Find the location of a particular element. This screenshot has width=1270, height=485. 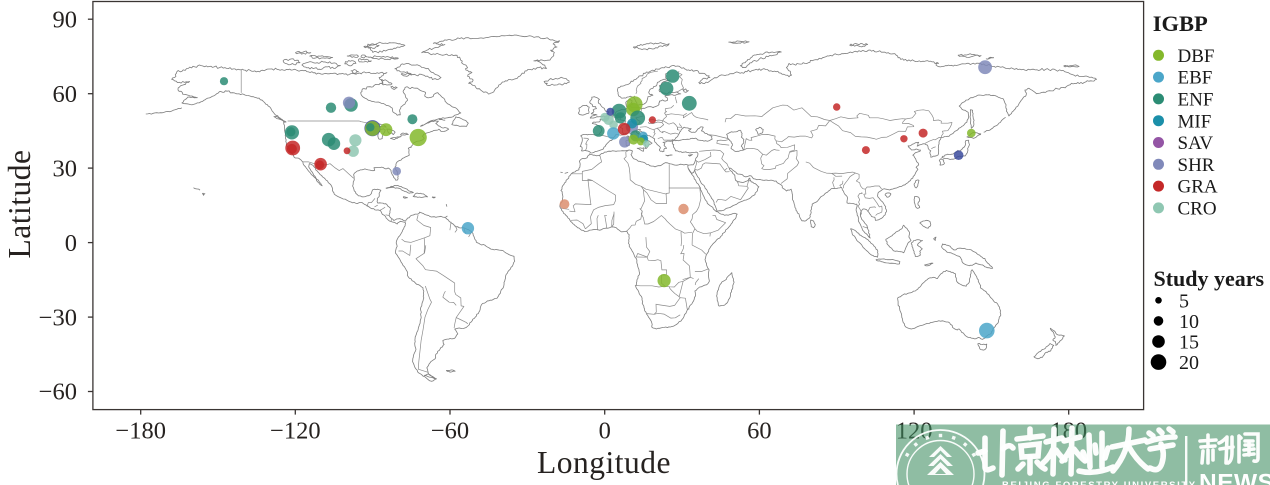

svg-text: SAV is located at coordinates (1196, 143).